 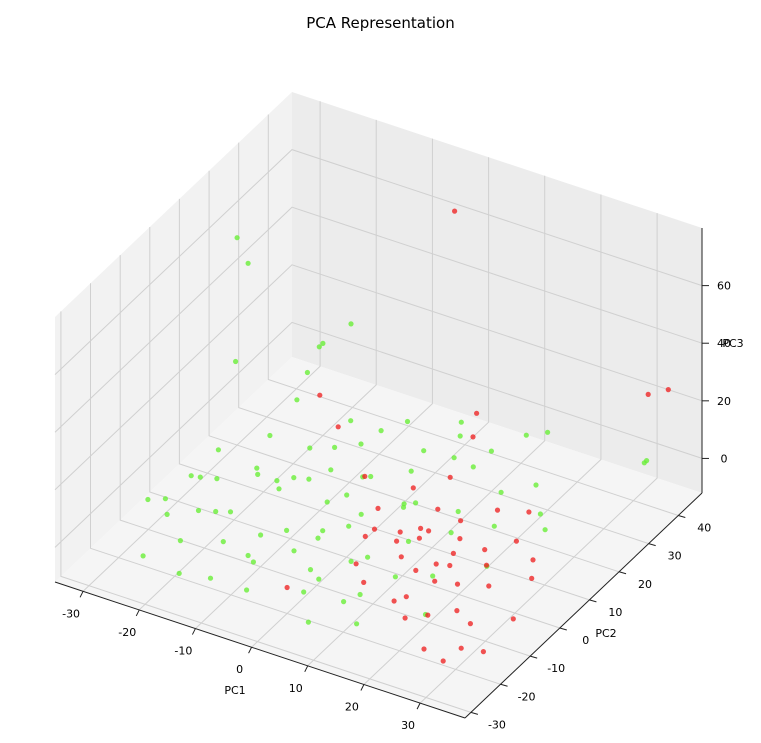 I want to click on x-tick-label: -10, so click(x=183, y=651).